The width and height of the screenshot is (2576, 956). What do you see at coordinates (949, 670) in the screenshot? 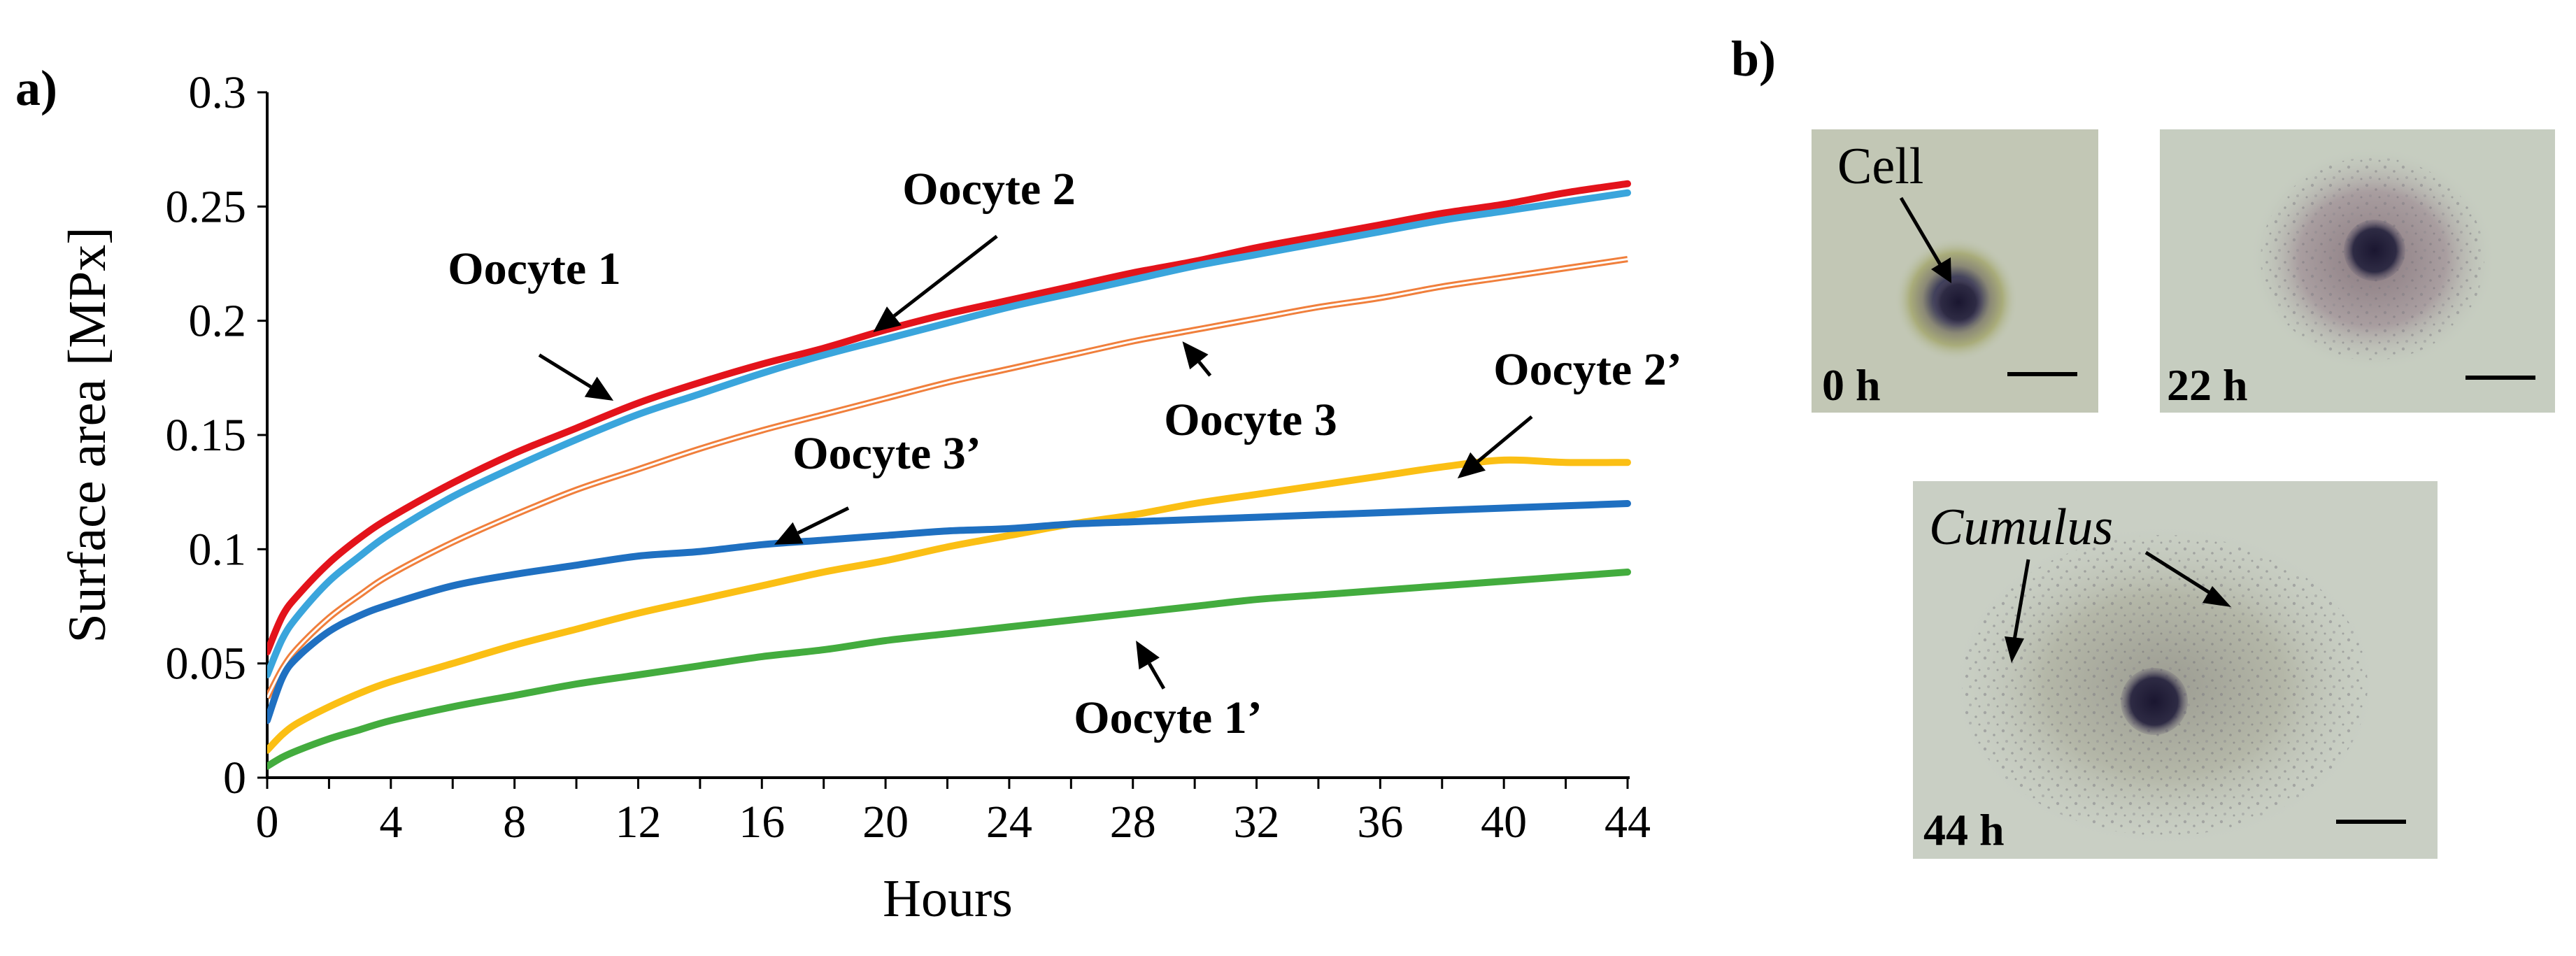
I see `series-line-oocyte-1-prime` at bounding box center [949, 670].